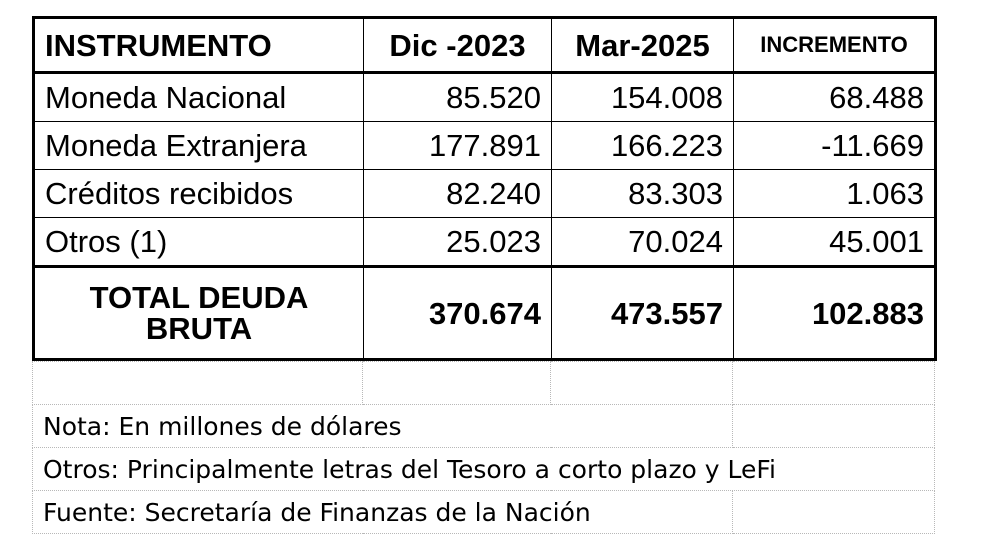 The image size is (999, 549). Describe the element at coordinates (198, 45) in the screenshot. I see `header-instrumento: INSTRUMENTO` at that location.